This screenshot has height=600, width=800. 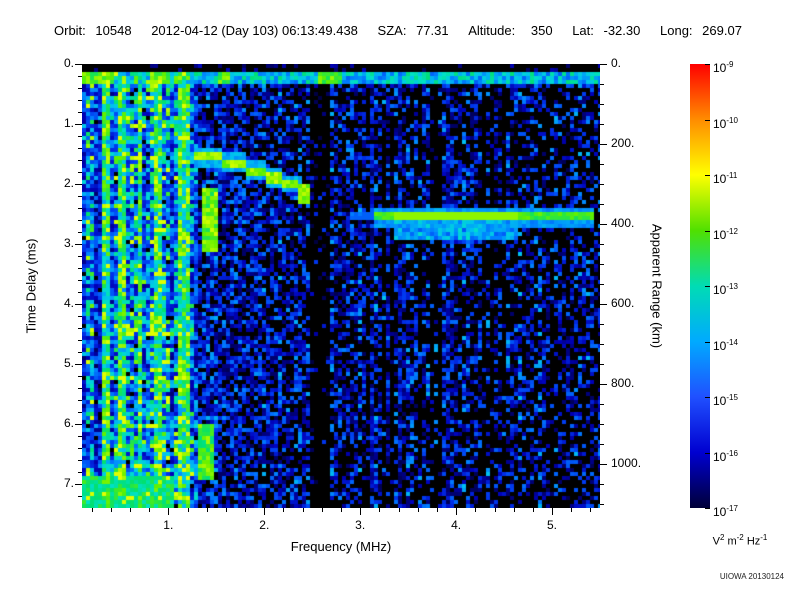 What do you see at coordinates (725, 289) in the screenshot?
I see `colorbar-tick-label: 10-13` at bounding box center [725, 289].